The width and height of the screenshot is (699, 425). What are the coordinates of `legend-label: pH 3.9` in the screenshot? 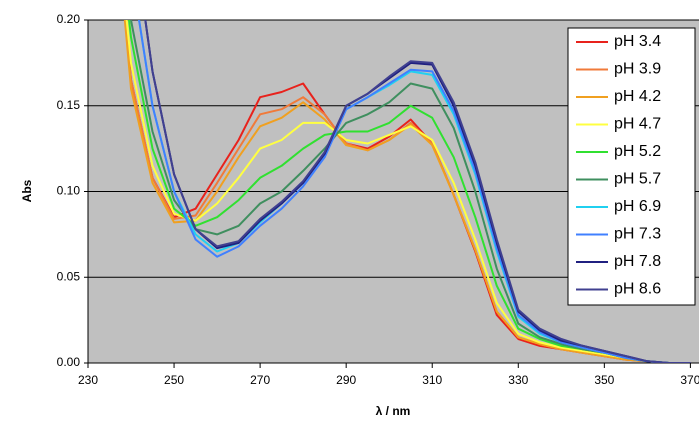 It's located at (637, 69).